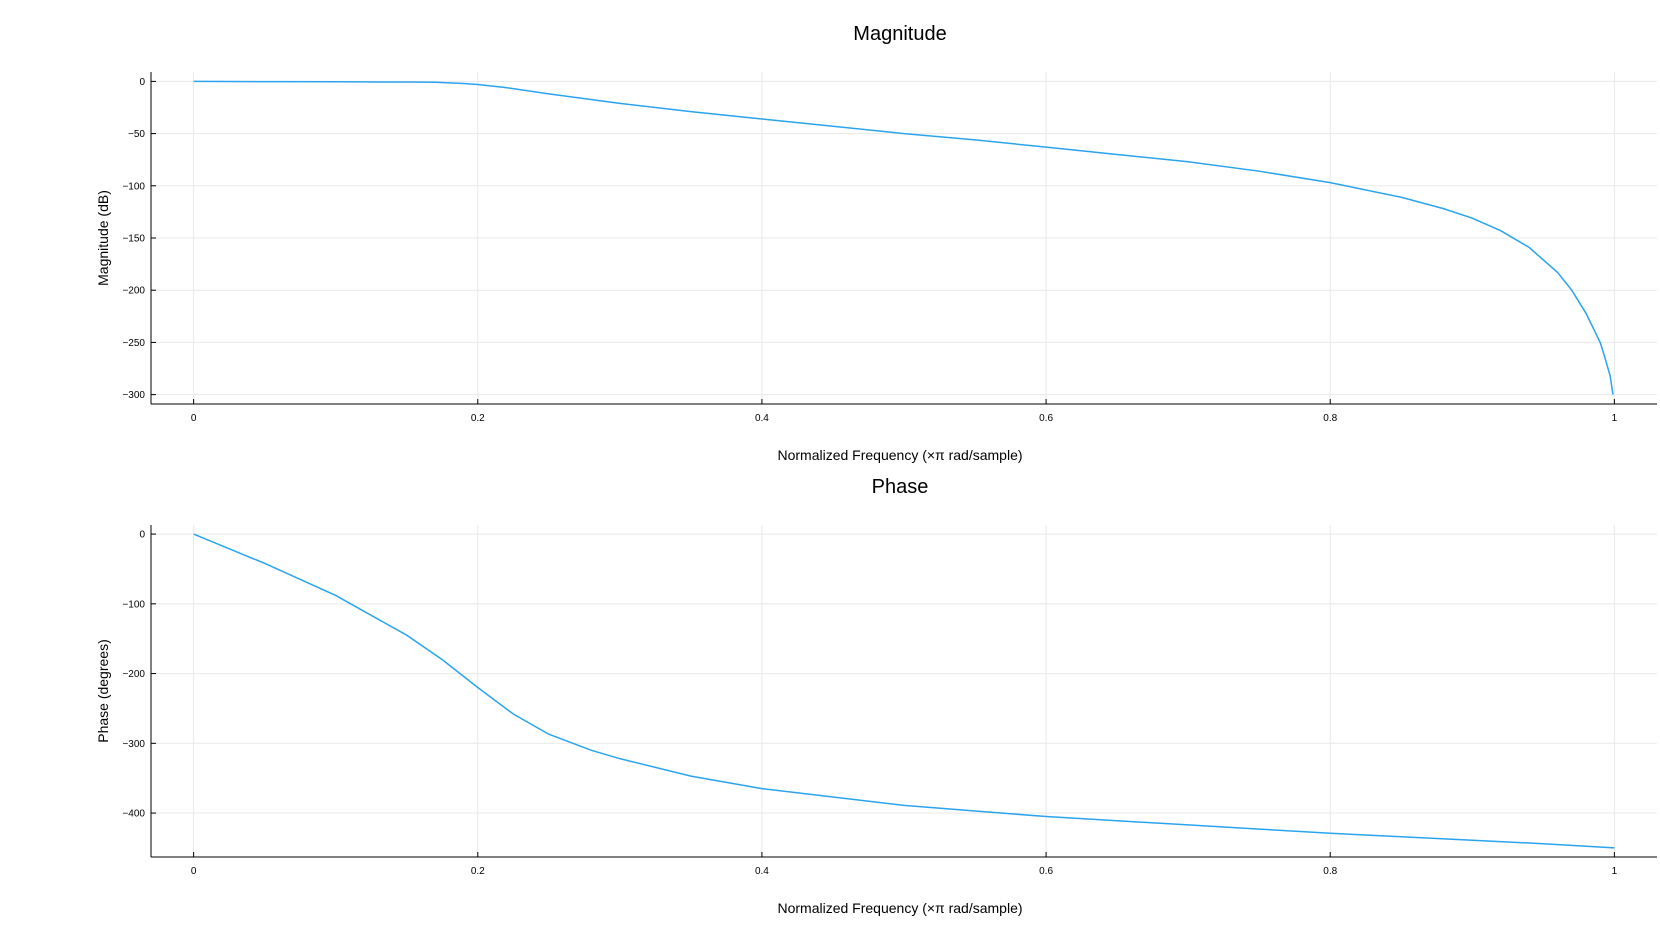  I want to click on phase-y-tick-label: 0, so click(142, 535).